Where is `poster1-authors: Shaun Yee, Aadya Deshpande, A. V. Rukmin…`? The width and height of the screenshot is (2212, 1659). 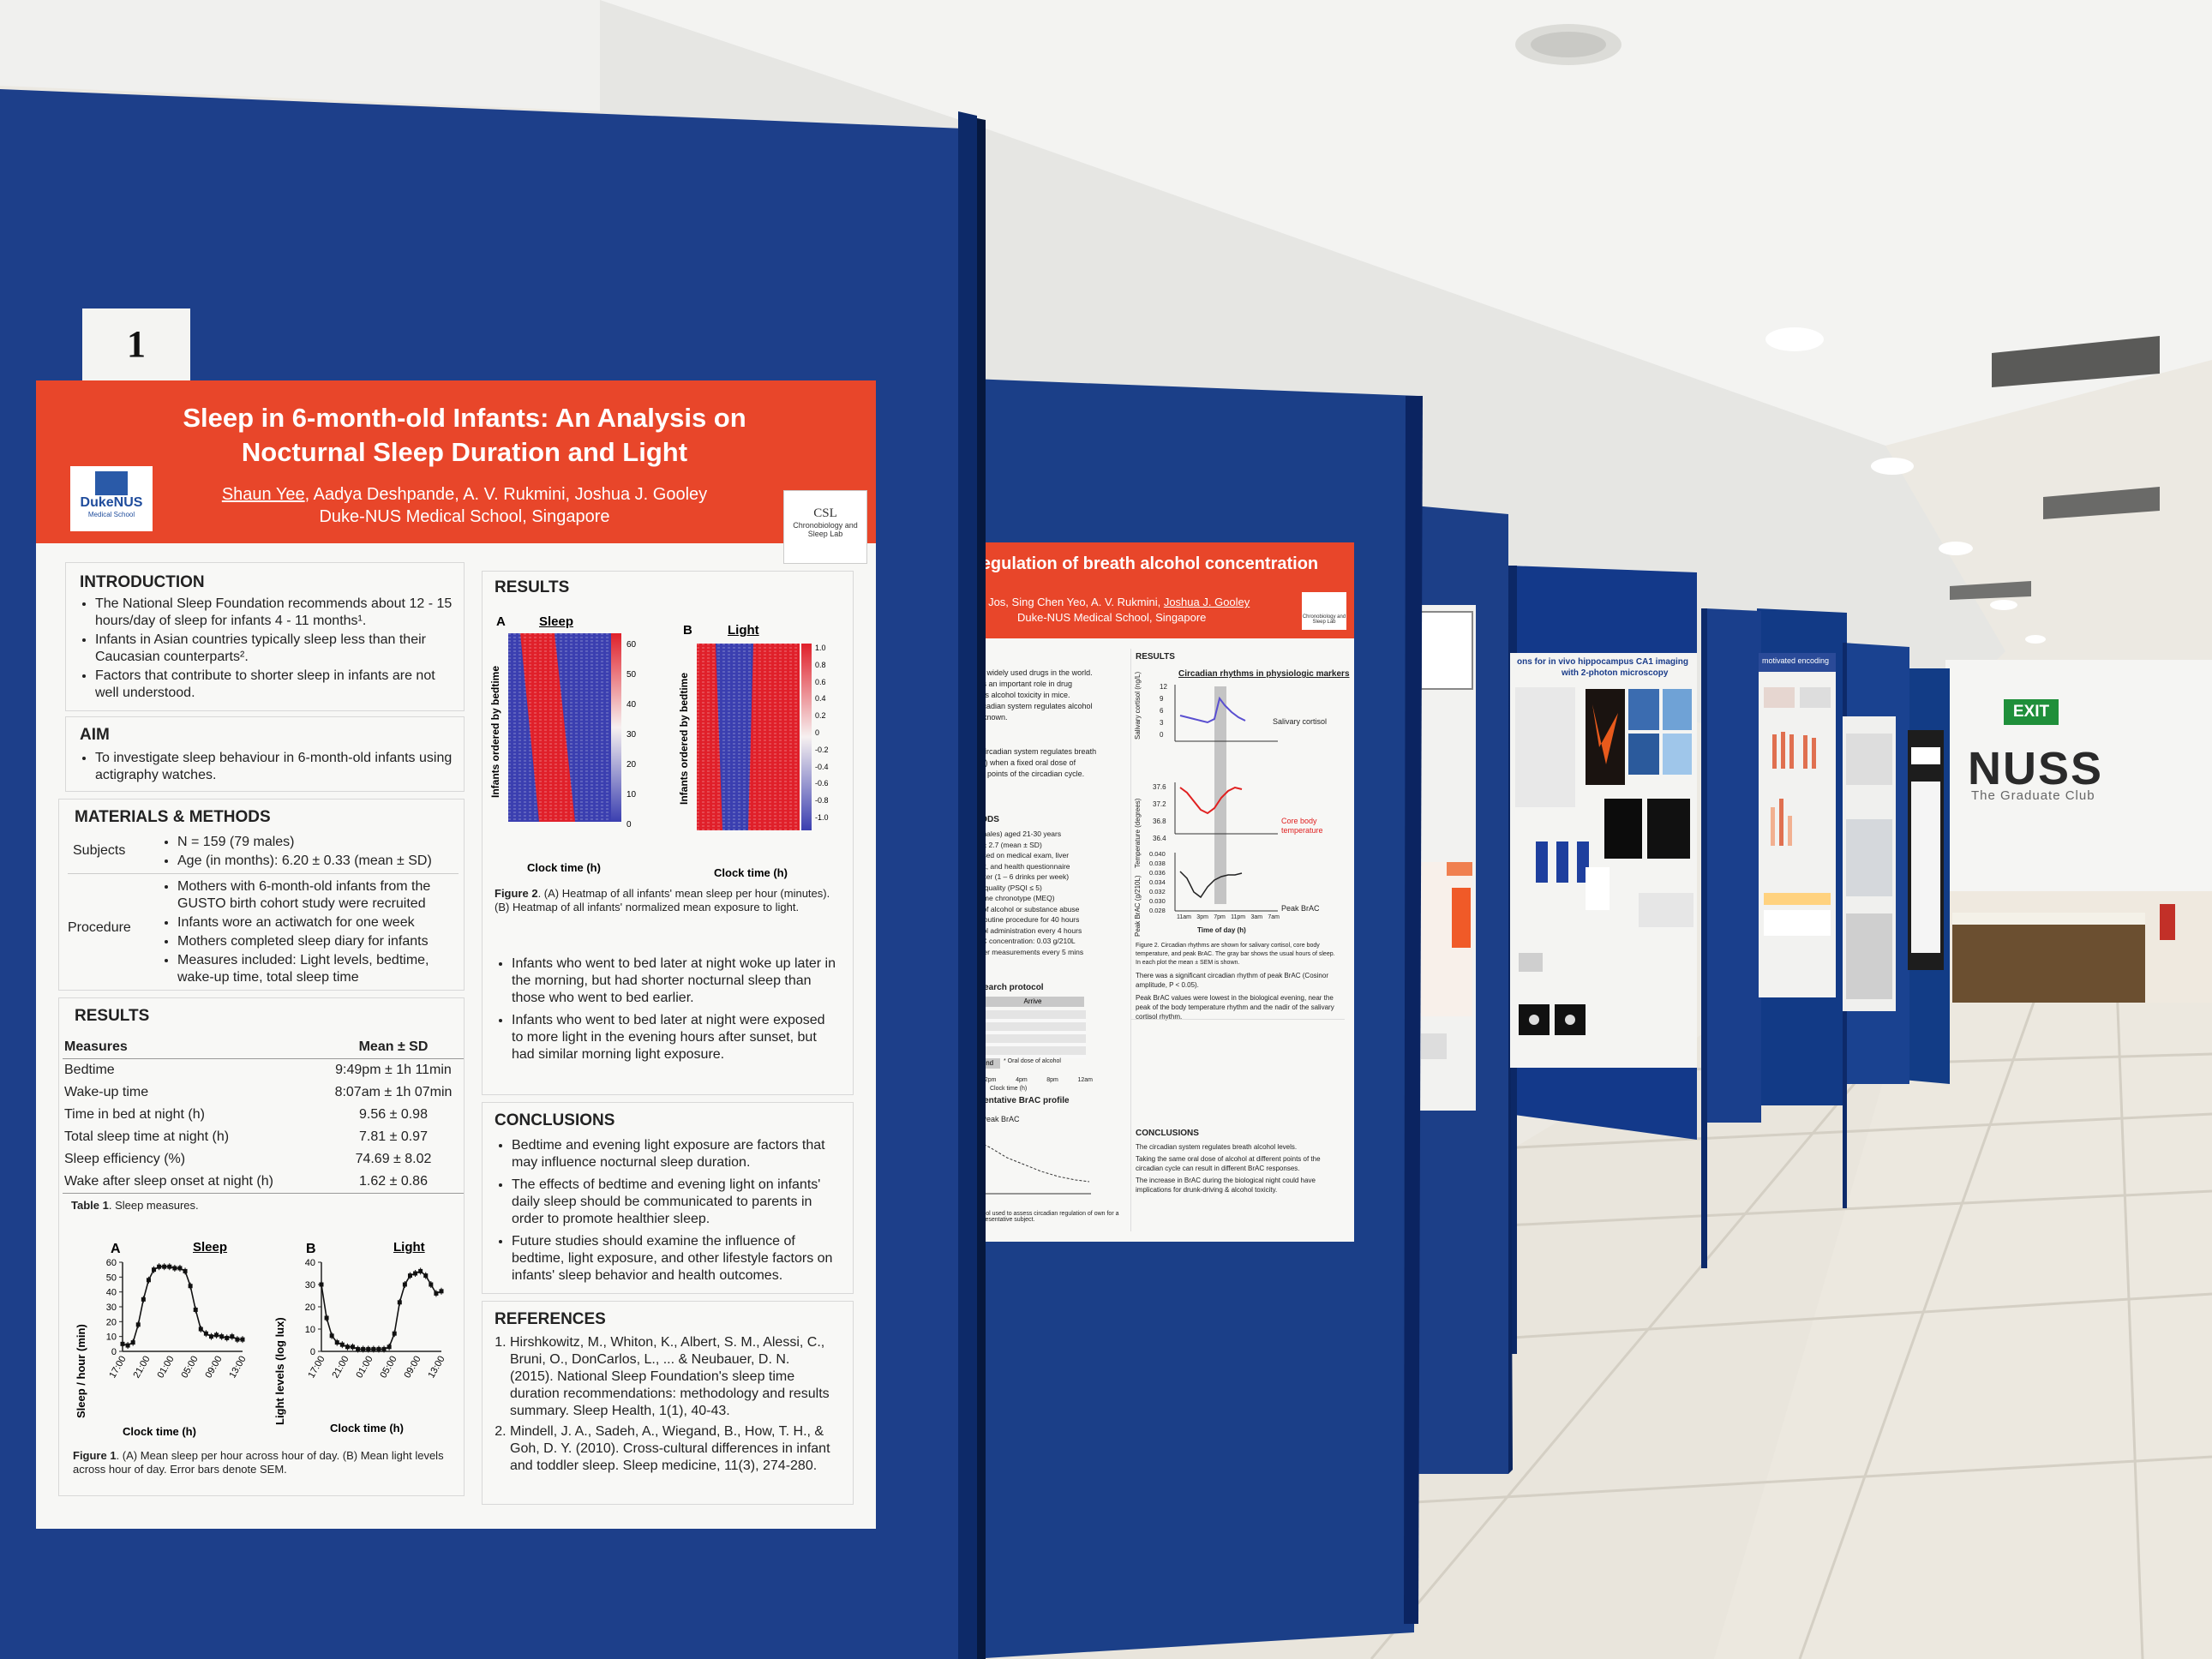
poster1-authors: Shaun Yee, Aadya Deshpande, A. V. Rukmin… is located at coordinates (465, 505).